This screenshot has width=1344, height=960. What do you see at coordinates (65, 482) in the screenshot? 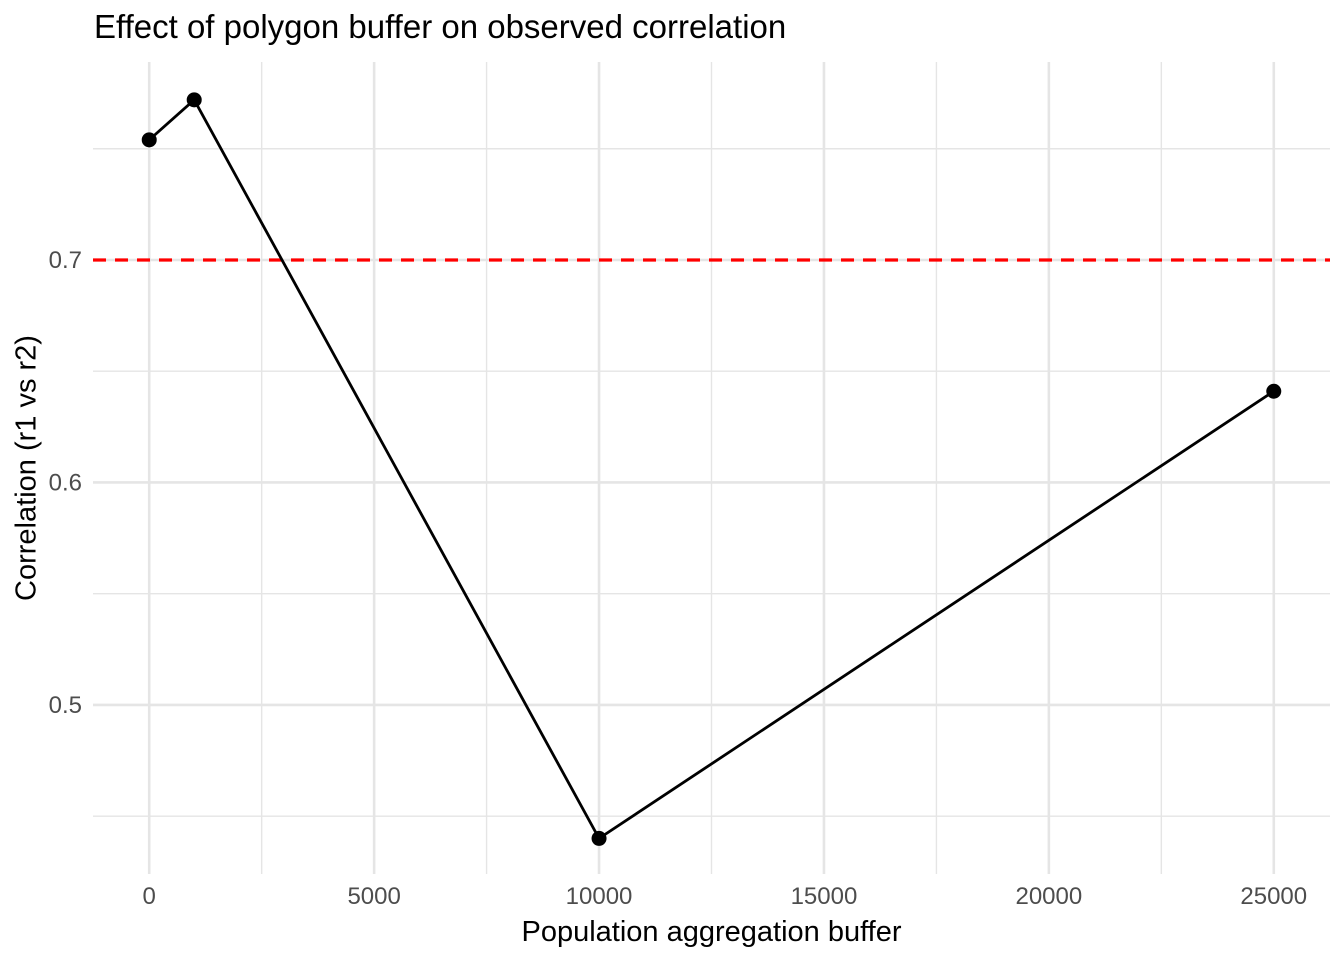
I see `y-tick-label: 0.6` at bounding box center [65, 482].